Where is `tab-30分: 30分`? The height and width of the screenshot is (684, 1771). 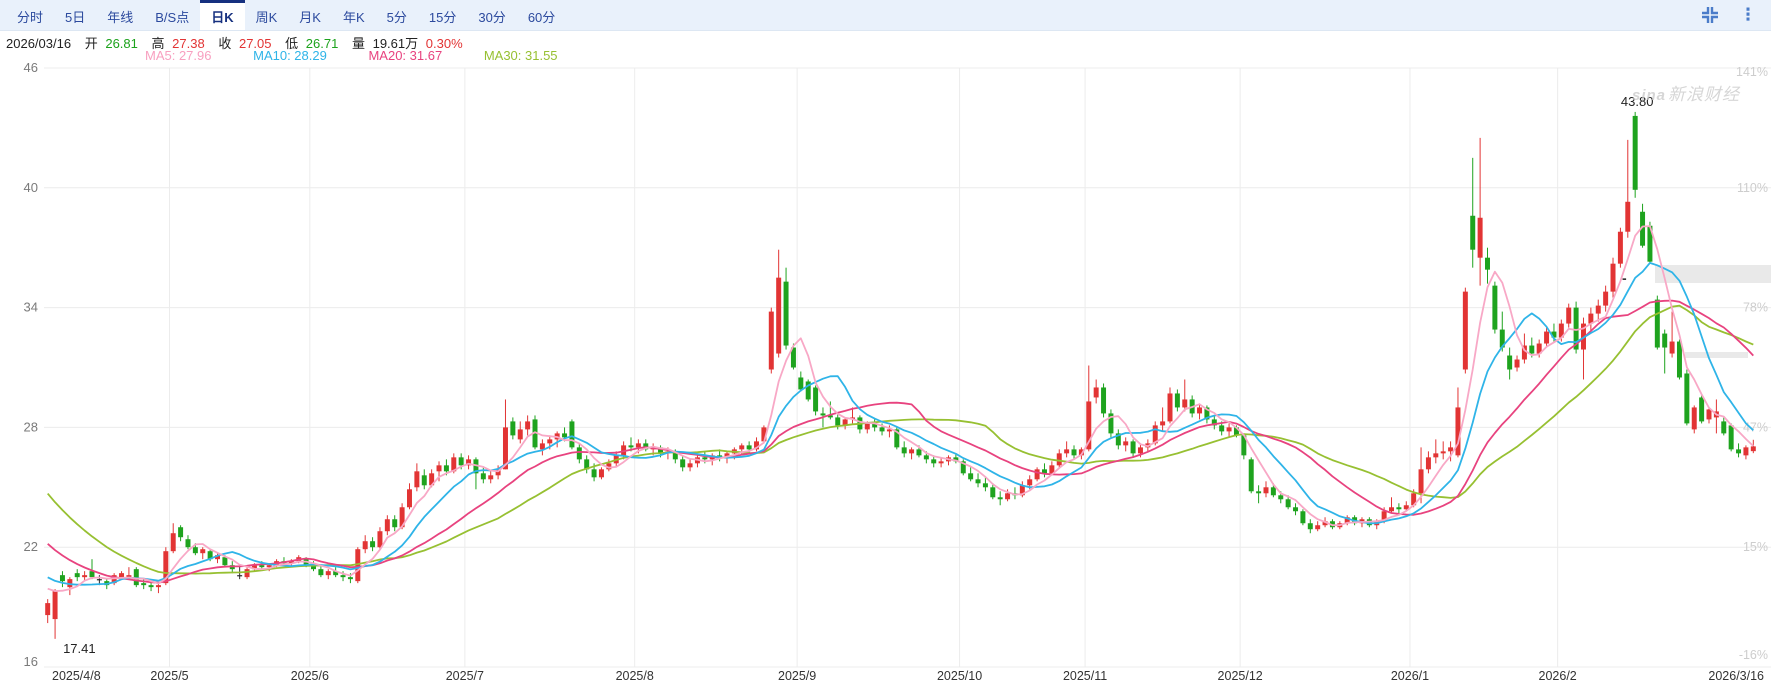
tab-30分: 30分 is located at coordinates (492, 17).